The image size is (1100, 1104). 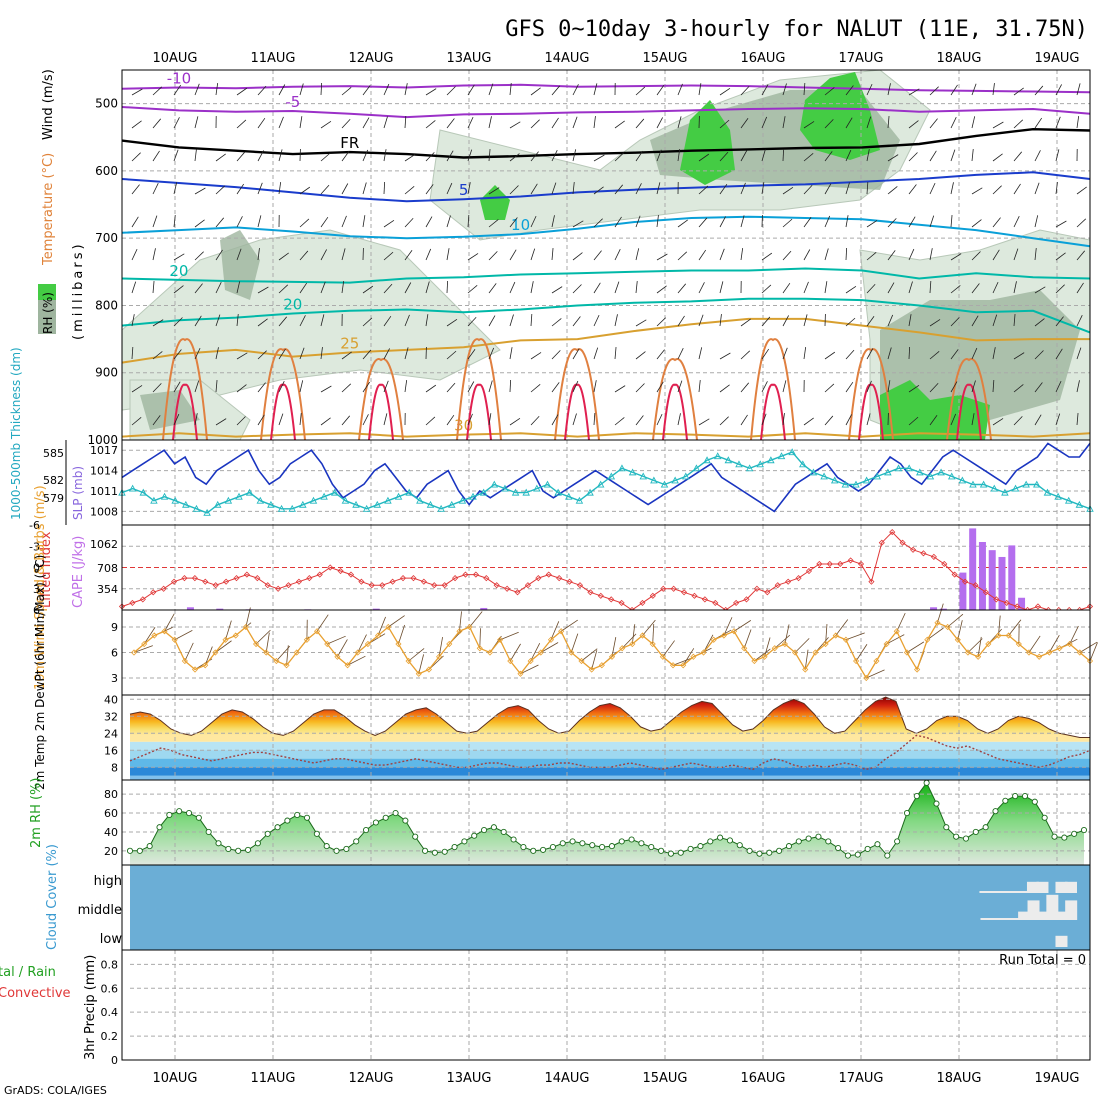 What do you see at coordinates (114, 767) in the screenshot?
I see `temp-tick: 8` at bounding box center [114, 767].